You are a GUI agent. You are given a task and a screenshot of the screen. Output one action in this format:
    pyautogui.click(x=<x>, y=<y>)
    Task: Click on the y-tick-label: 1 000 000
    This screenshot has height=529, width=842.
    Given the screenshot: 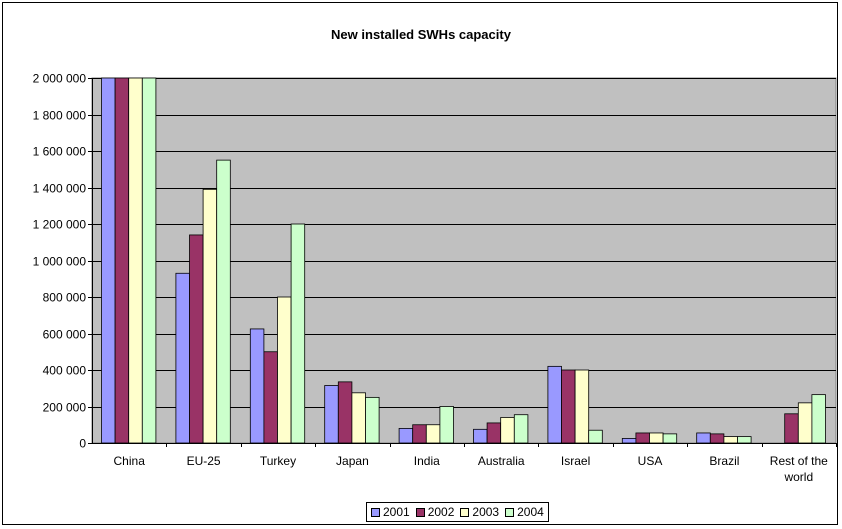 What is the action you would take?
    pyautogui.click(x=60, y=262)
    